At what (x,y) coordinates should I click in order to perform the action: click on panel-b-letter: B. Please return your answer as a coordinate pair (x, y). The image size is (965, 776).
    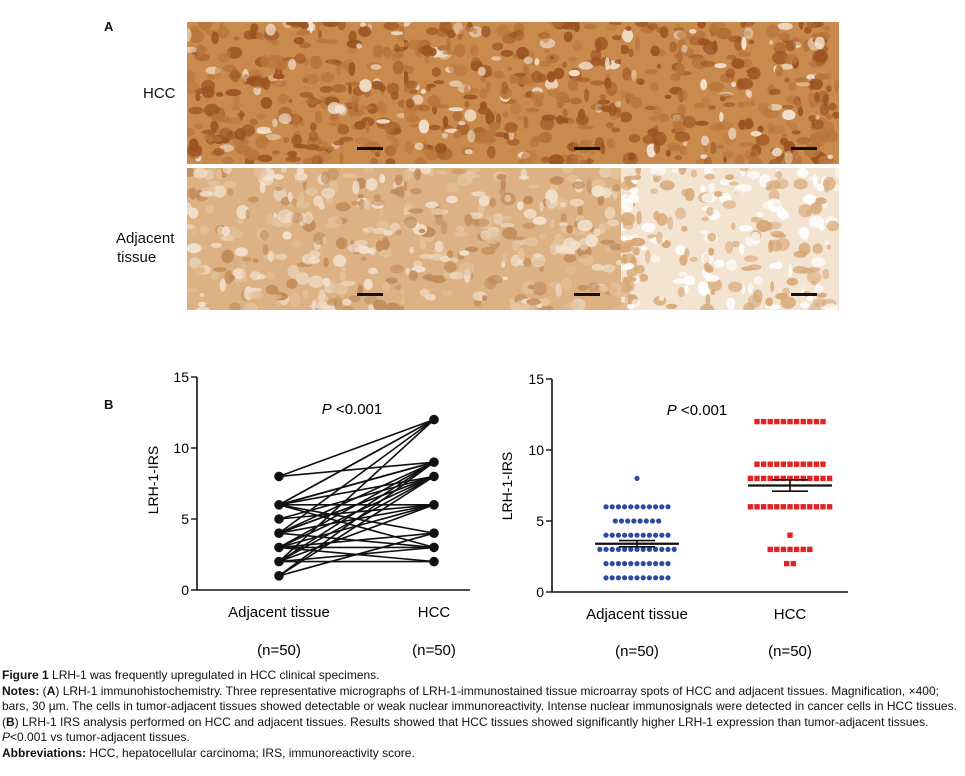
    Looking at the image, I should click on (109, 404).